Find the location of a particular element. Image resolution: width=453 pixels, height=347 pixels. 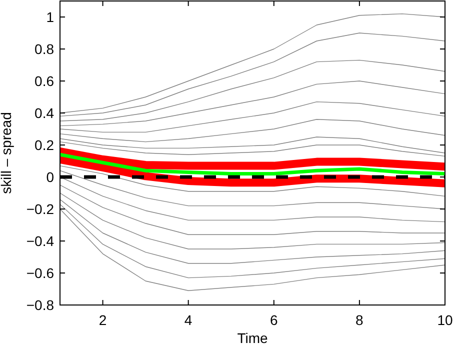

y-tick-label: −0.2 is located at coordinates (40, 208).